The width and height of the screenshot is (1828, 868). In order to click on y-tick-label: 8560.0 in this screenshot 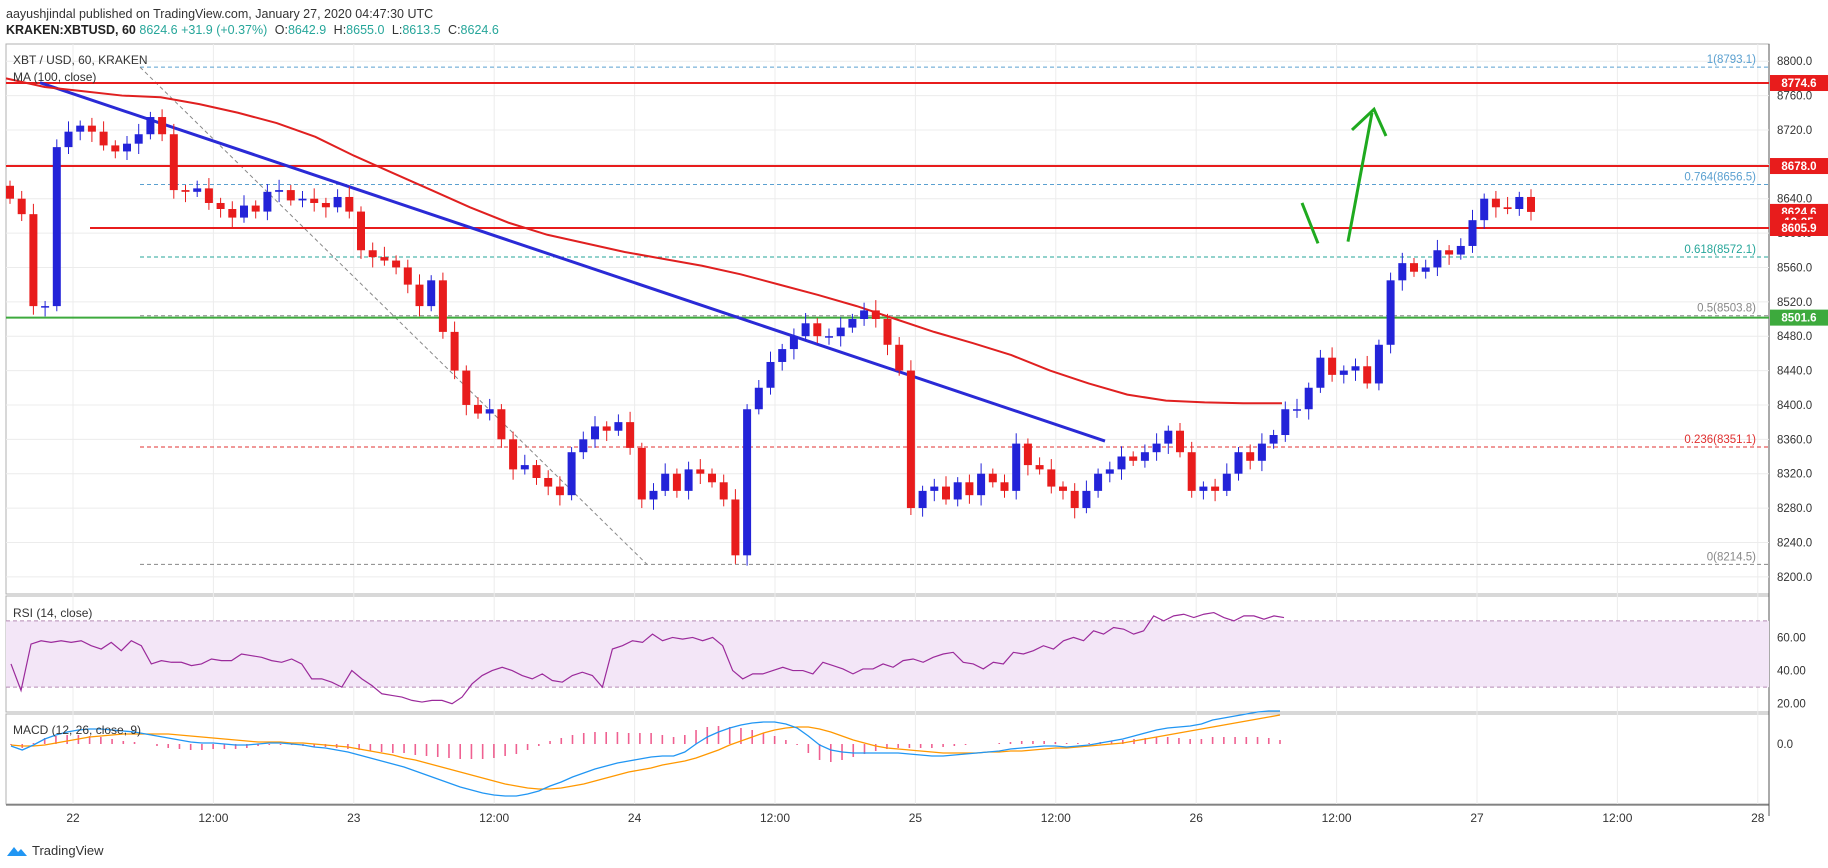, I will do `click(1794, 268)`.